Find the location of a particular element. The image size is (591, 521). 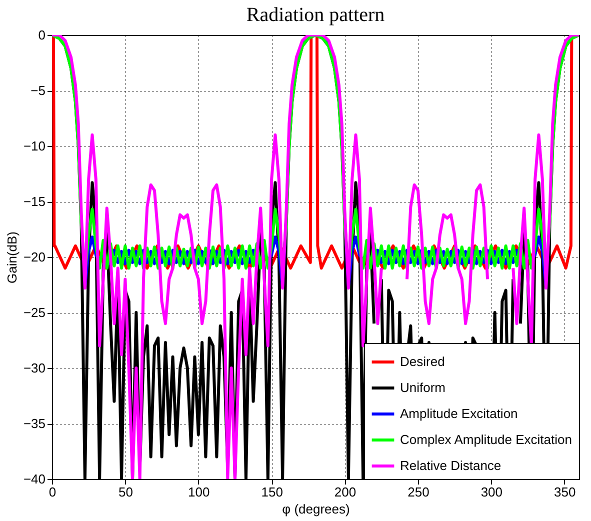

x-tick-label: 150 is located at coordinates (272, 492).